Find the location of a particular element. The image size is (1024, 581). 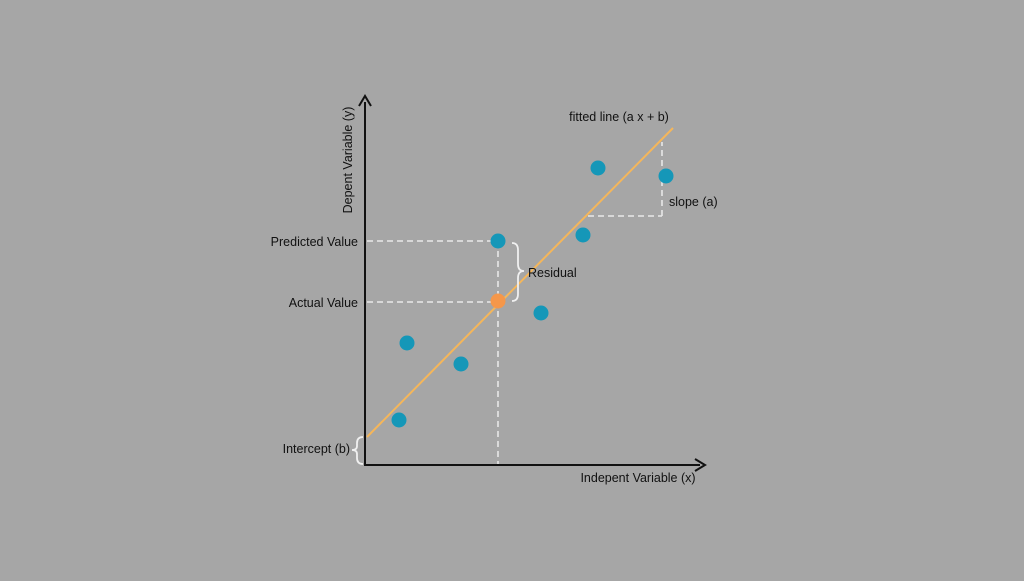

residual-label: Residual is located at coordinates (552, 273).